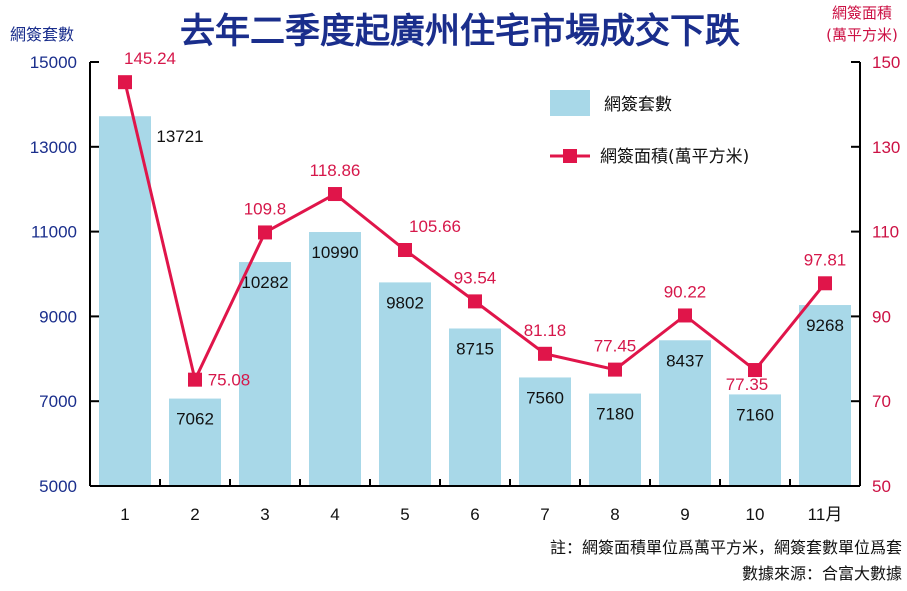  Describe the element at coordinates (405, 302) in the screenshot. I see `bar-value-label: 9802` at that location.